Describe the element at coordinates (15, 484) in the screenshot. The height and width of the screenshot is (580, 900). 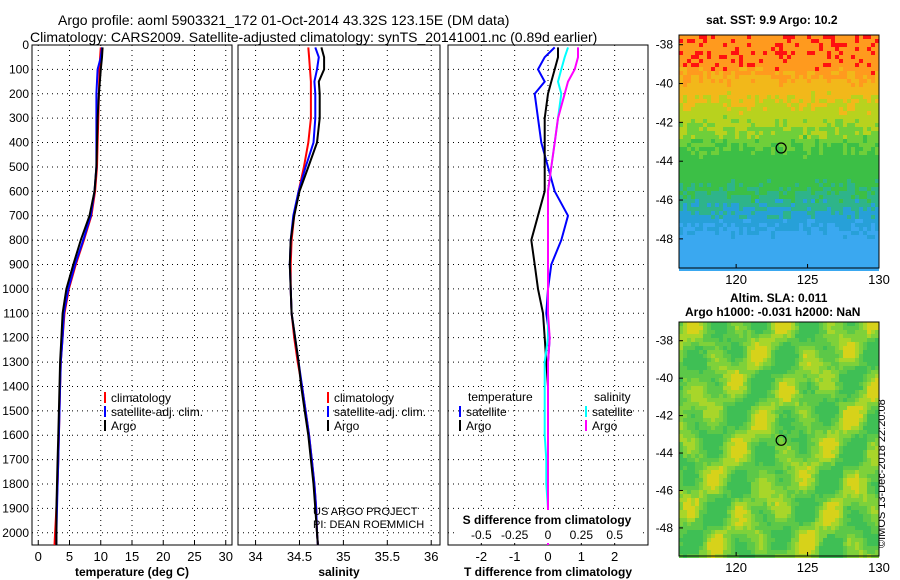
I see `y-tick-label: 1800` at that location.